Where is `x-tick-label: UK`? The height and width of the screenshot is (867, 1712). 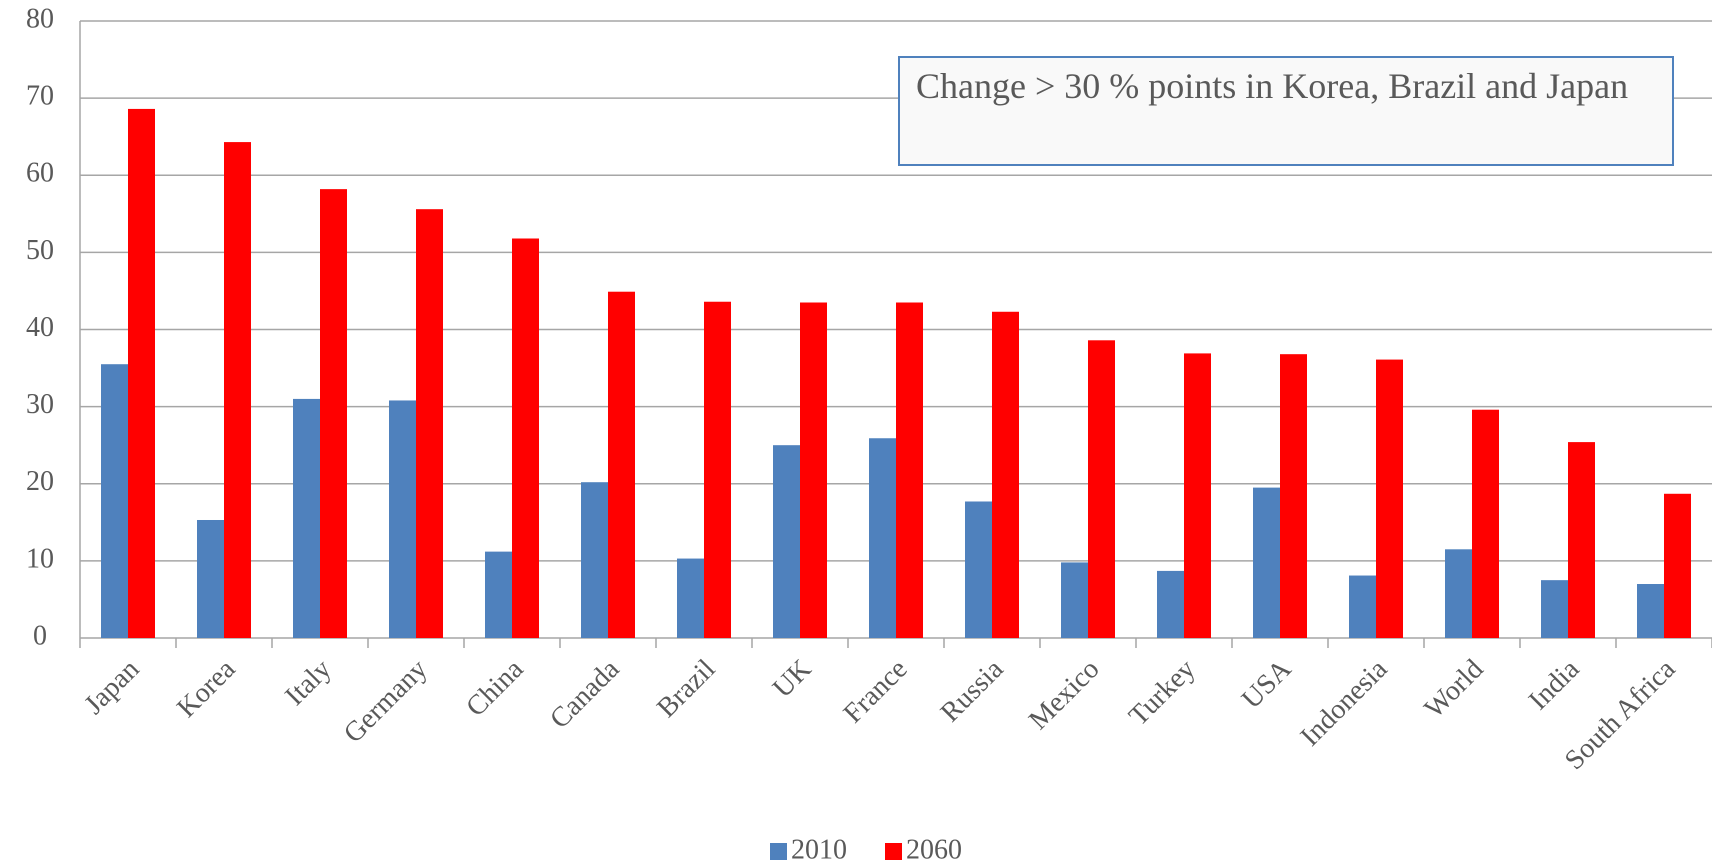
x-tick-label: UK is located at coordinates (792, 679).